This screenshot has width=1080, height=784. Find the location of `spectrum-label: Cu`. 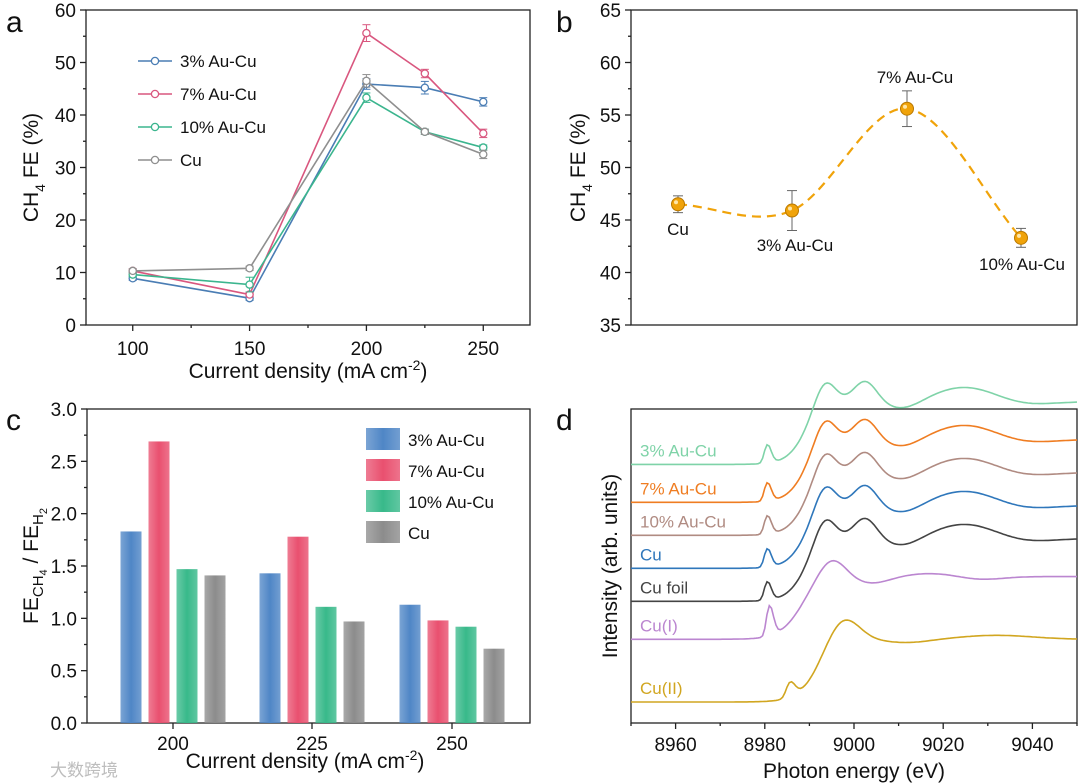

spectrum-label: Cu is located at coordinates (651, 554).